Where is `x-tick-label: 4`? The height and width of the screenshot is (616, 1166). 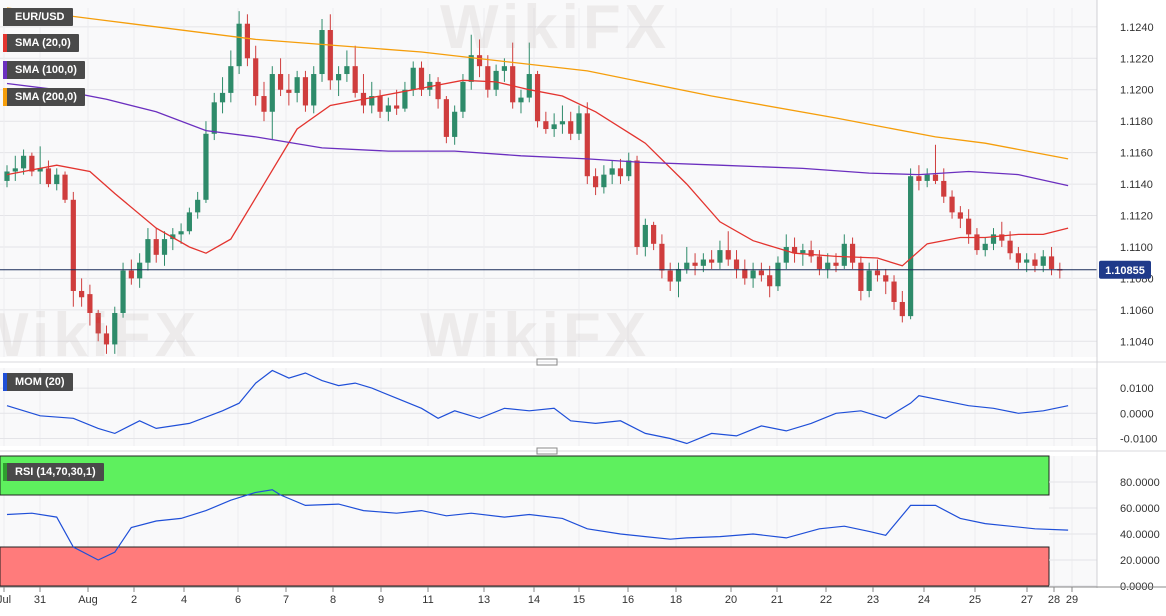
x-tick-label: 4 is located at coordinates (184, 600).